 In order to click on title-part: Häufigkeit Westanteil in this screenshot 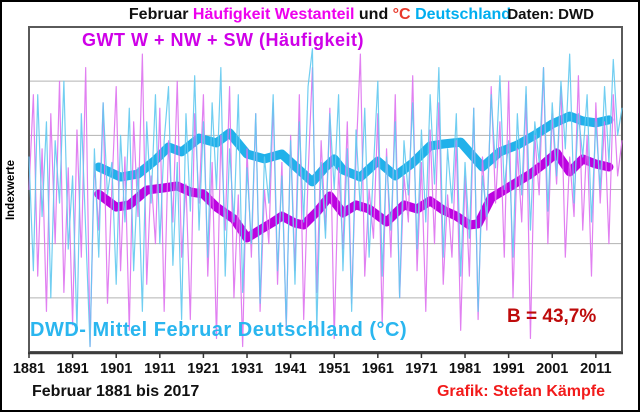, I will do `click(275, 14)`.